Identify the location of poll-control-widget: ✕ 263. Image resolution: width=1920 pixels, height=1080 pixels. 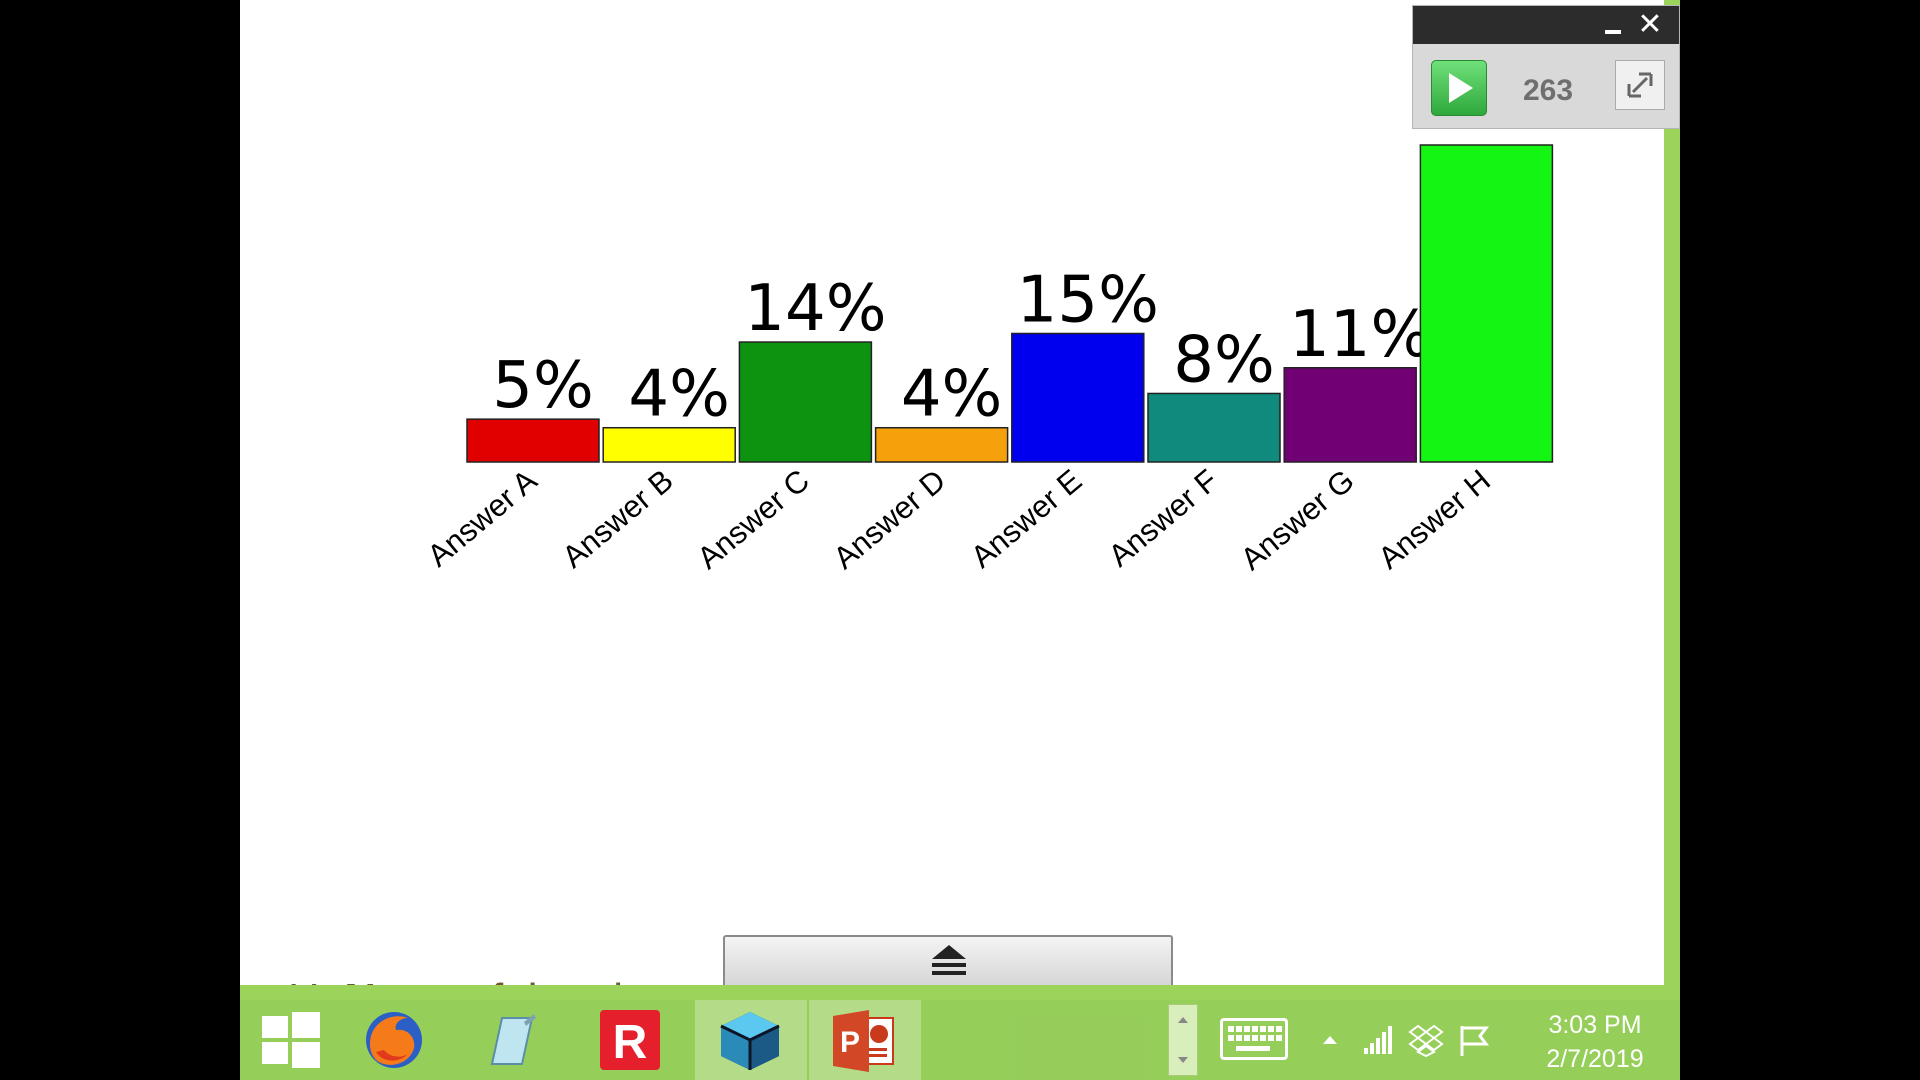
(1546, 67).